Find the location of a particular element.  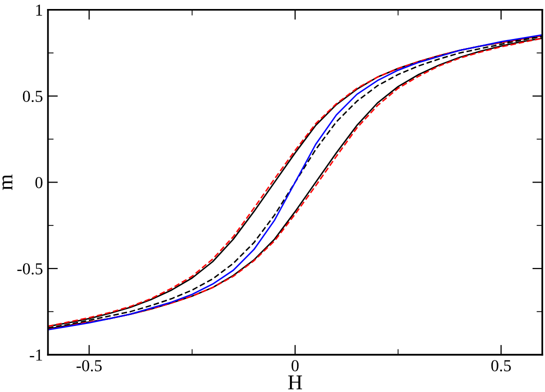

y-tick-label: -0.5 is located at coordinates (29, 269).